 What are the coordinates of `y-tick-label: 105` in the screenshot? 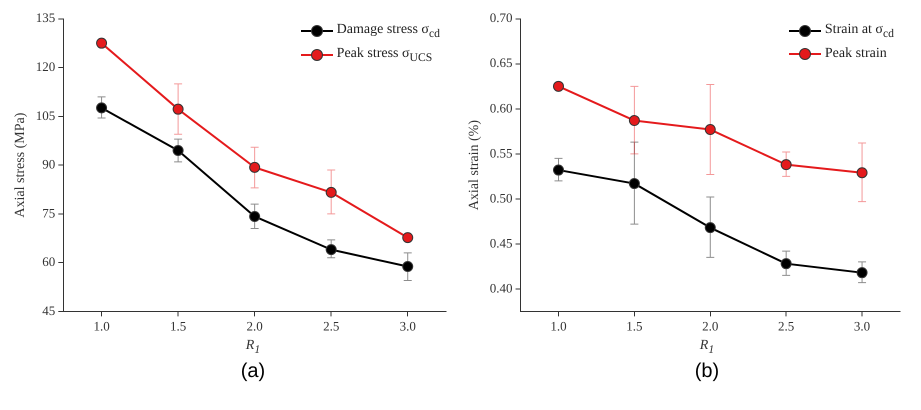 It's located at (46, 115).